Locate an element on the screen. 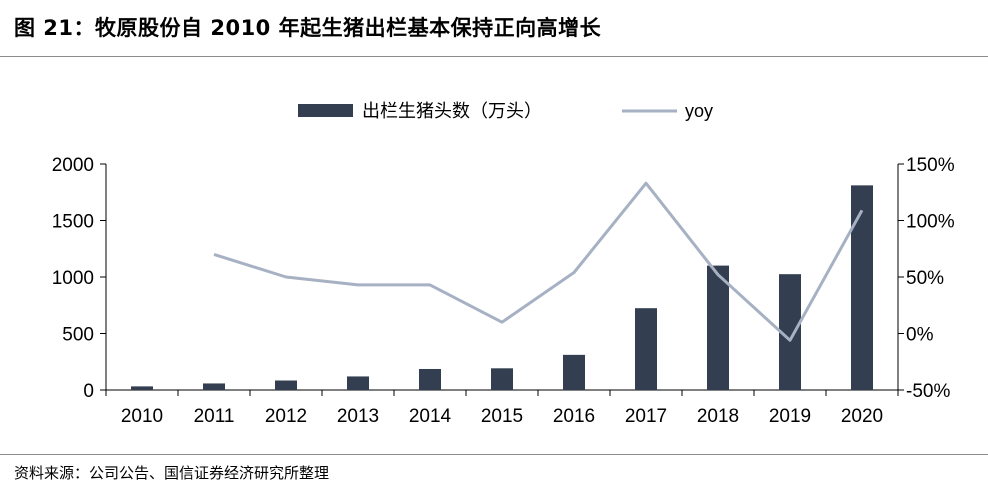  x-tick-label: 2016 is located at coordinates (574, 416).